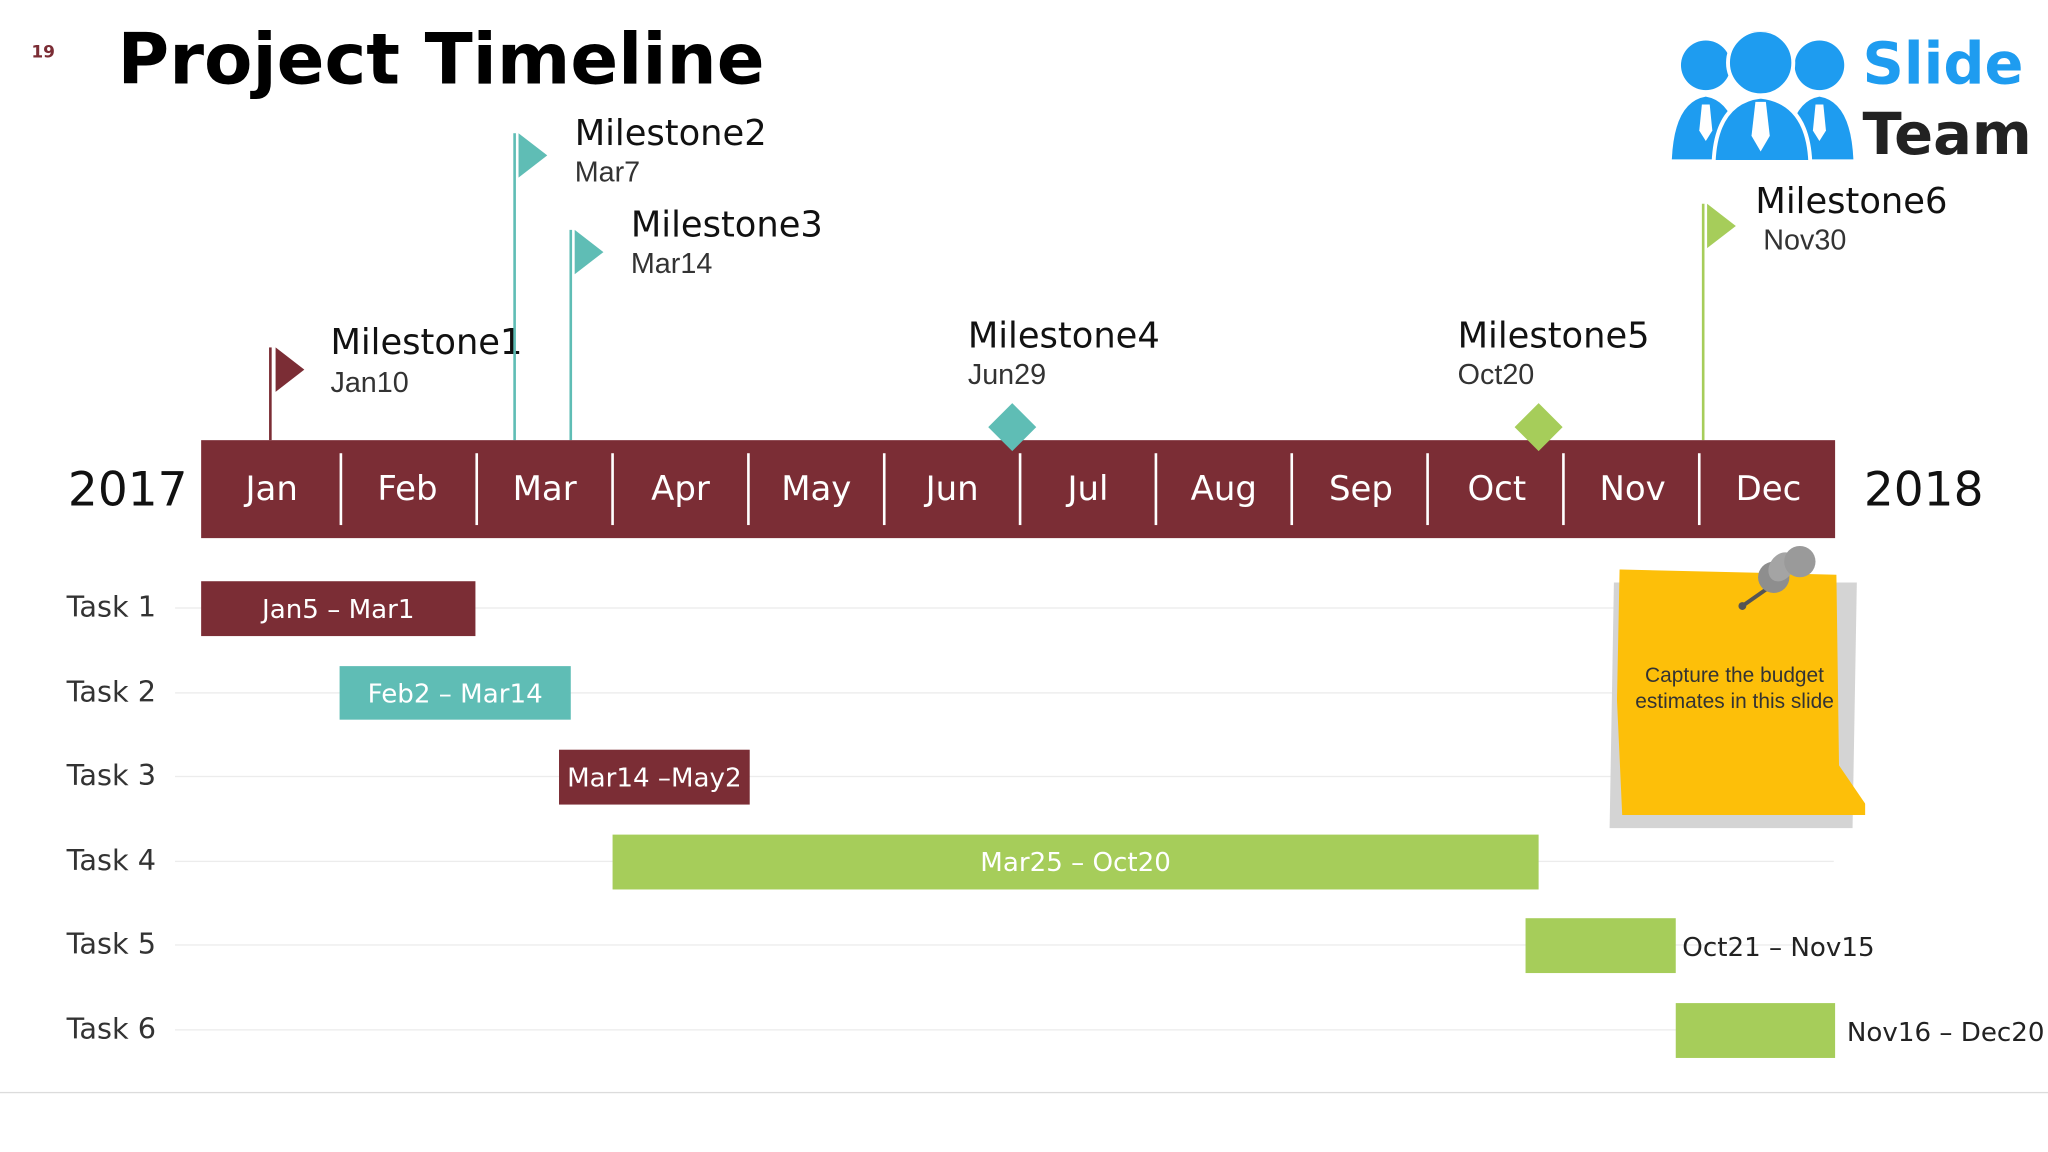  What do you see at coordinates (514, 287) in the screenshot?
I see `milestone2-pole` at bounding box center [514, 287].